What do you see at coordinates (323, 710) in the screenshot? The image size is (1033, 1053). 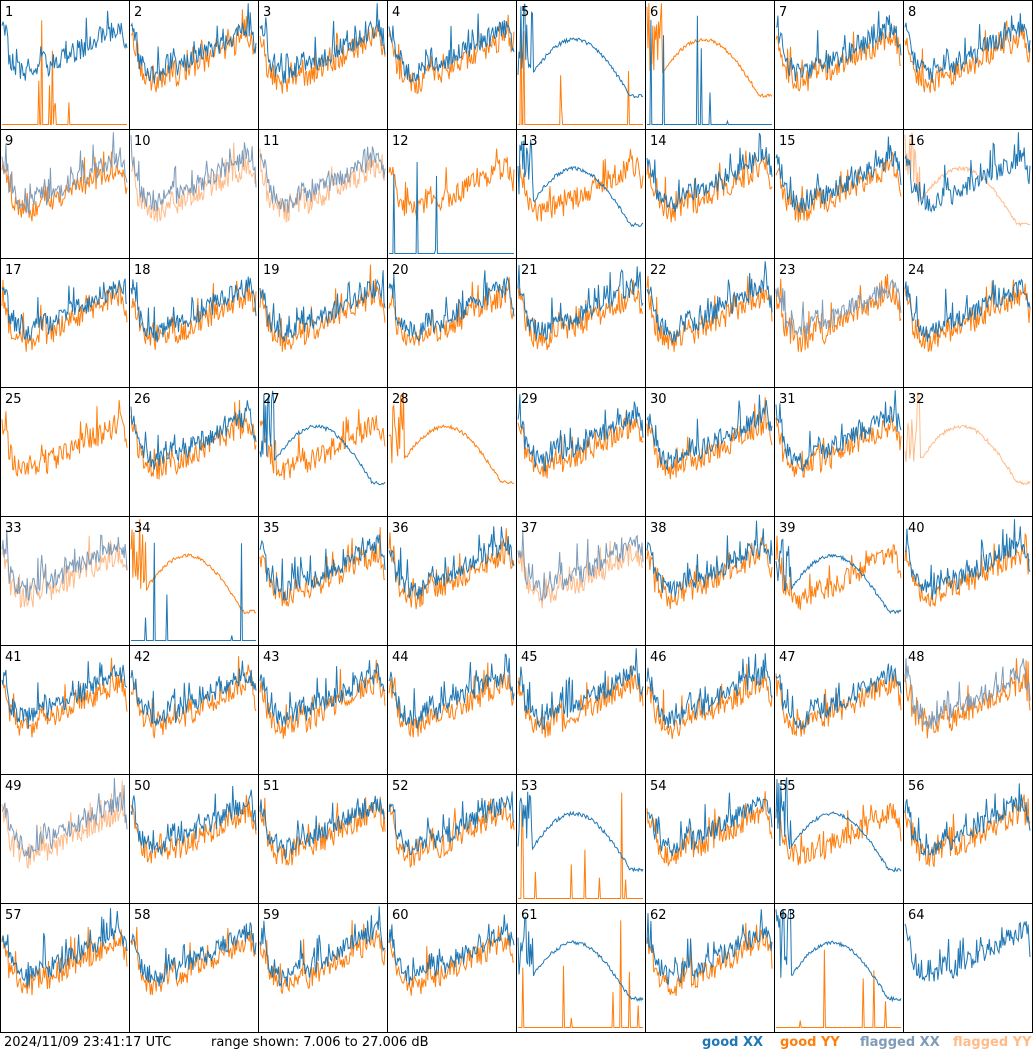 I see `spectrum-panel: 43` at bounding box center [323, 710].